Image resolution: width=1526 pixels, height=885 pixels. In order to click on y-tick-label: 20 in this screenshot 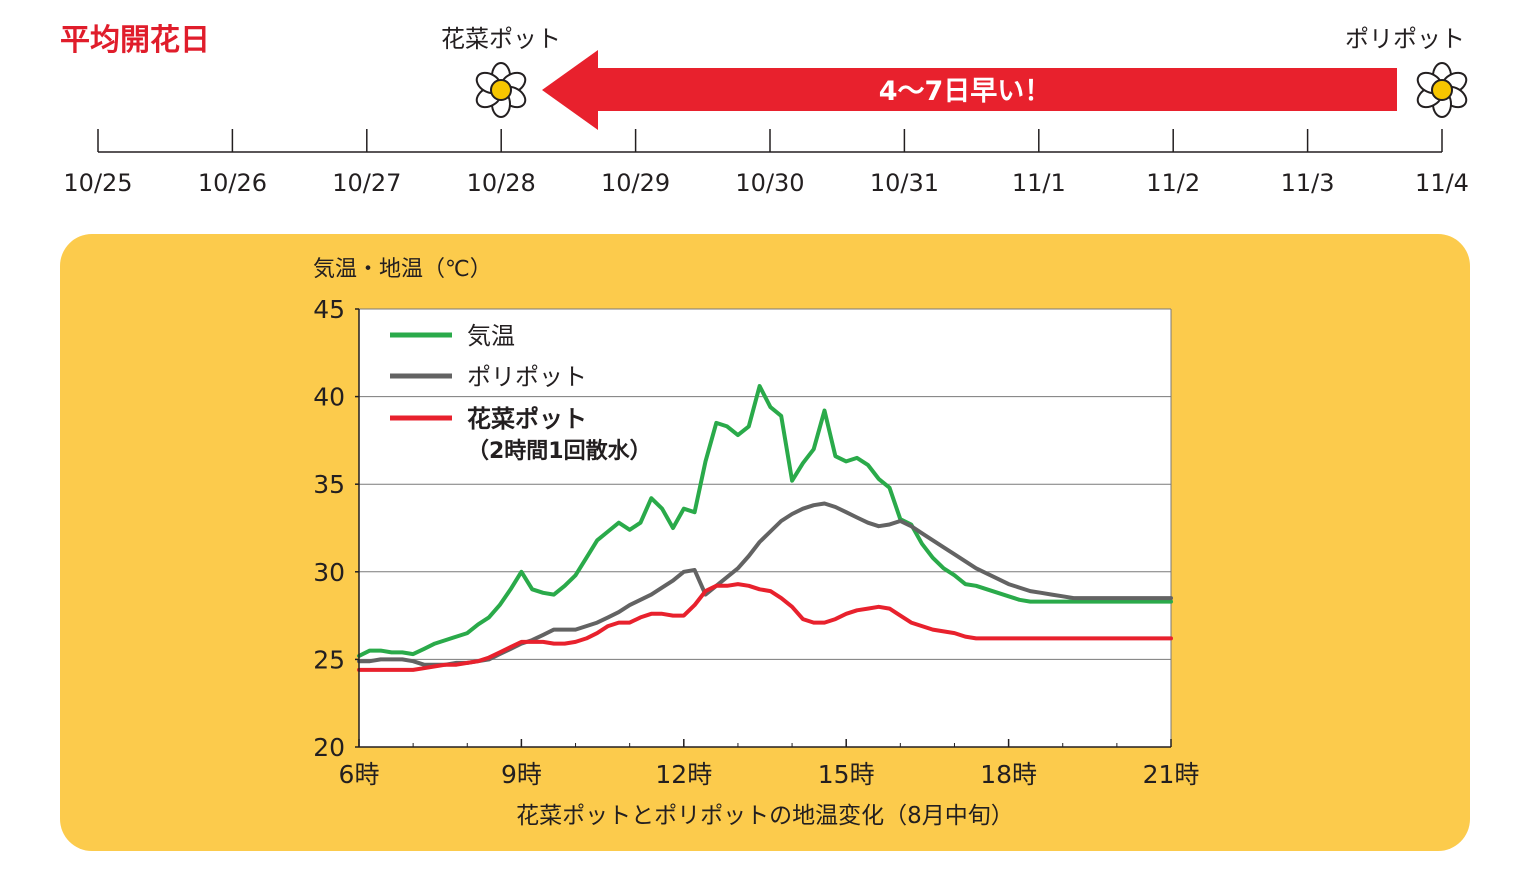, I will do `click(329, 747)`.